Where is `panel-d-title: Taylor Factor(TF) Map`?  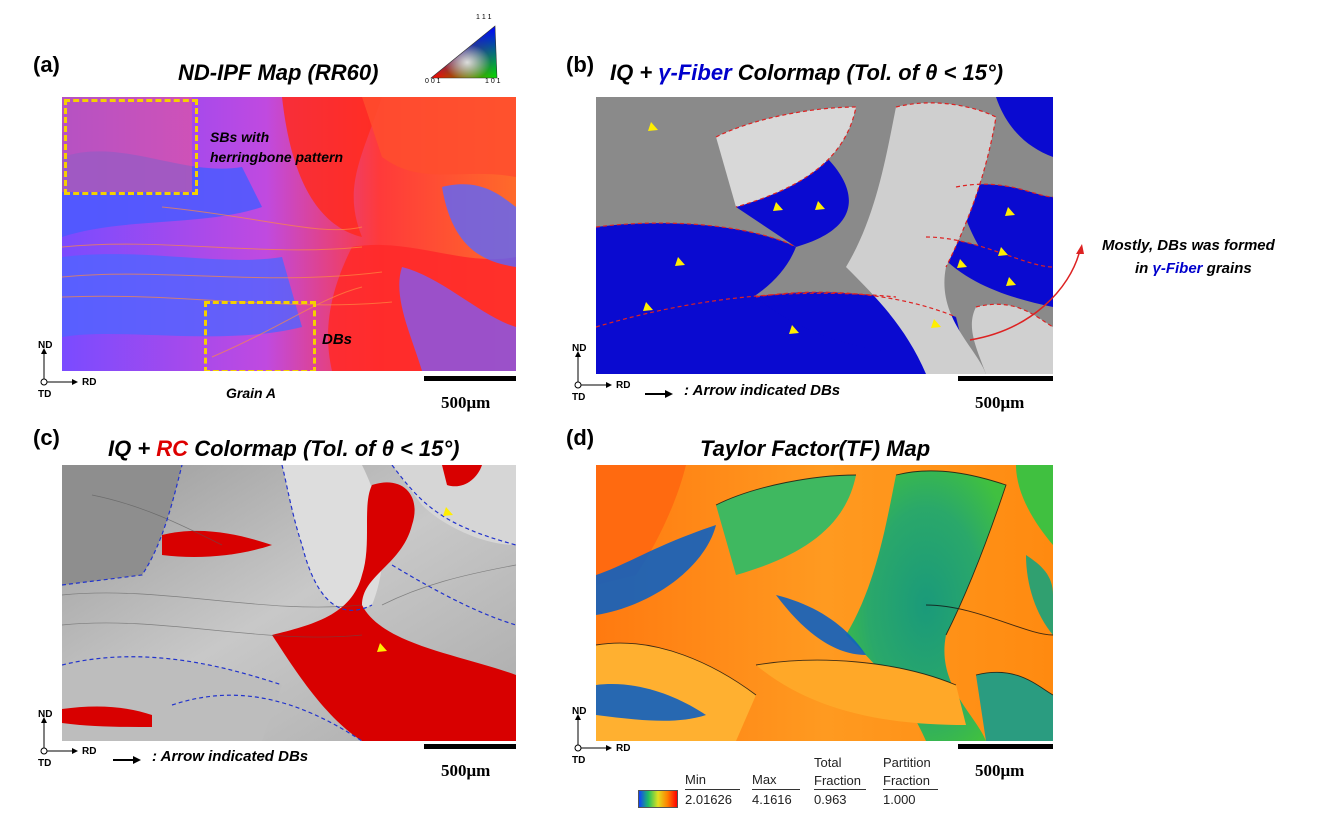 panel-d-title: Taylor Factor(TF) Map is located at coordinates (815, 448).